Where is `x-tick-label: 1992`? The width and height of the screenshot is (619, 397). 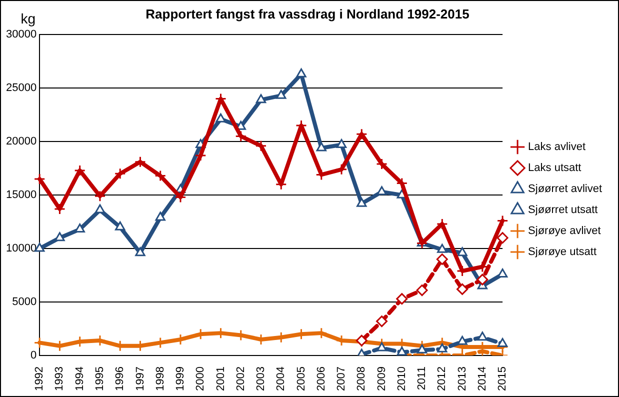
x-tick-label: 1992 is located at coordinates (40, 379).